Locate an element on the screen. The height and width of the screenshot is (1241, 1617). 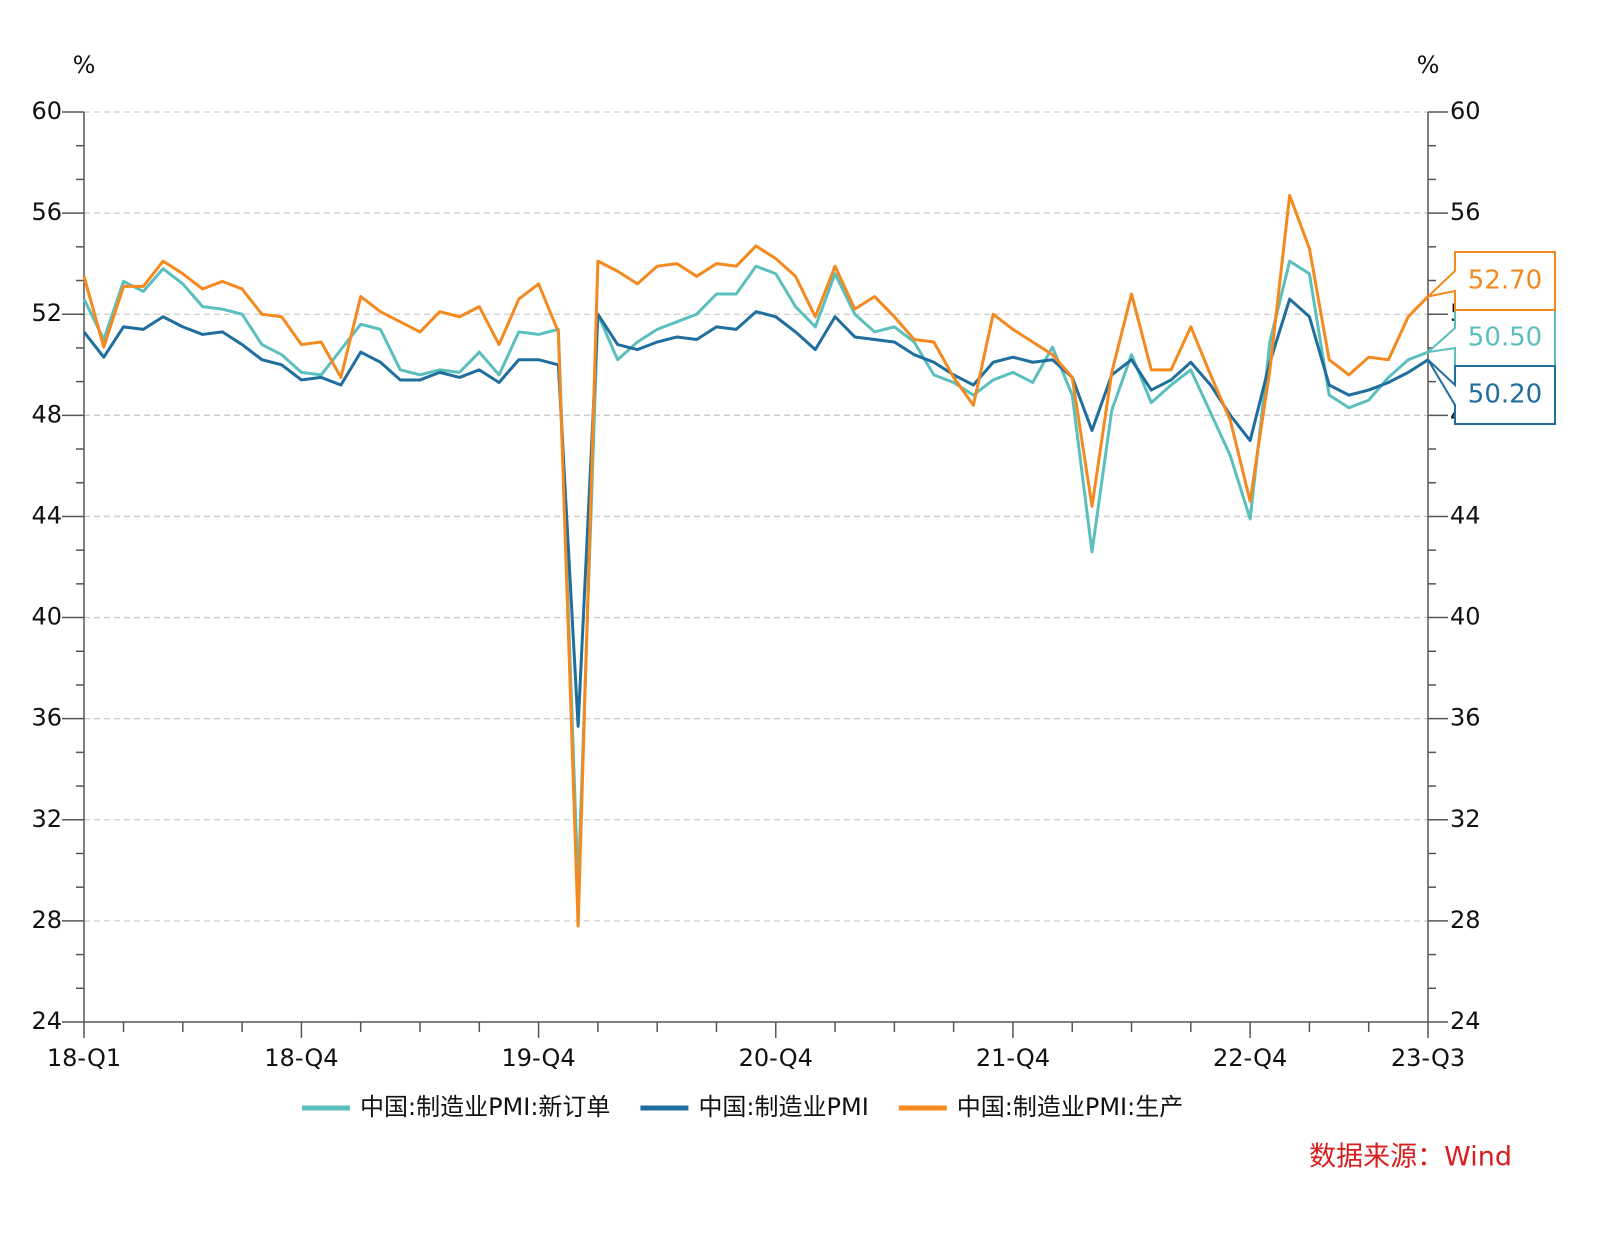
y2-tick-label: 44 is located at coordinates (1465, 515).